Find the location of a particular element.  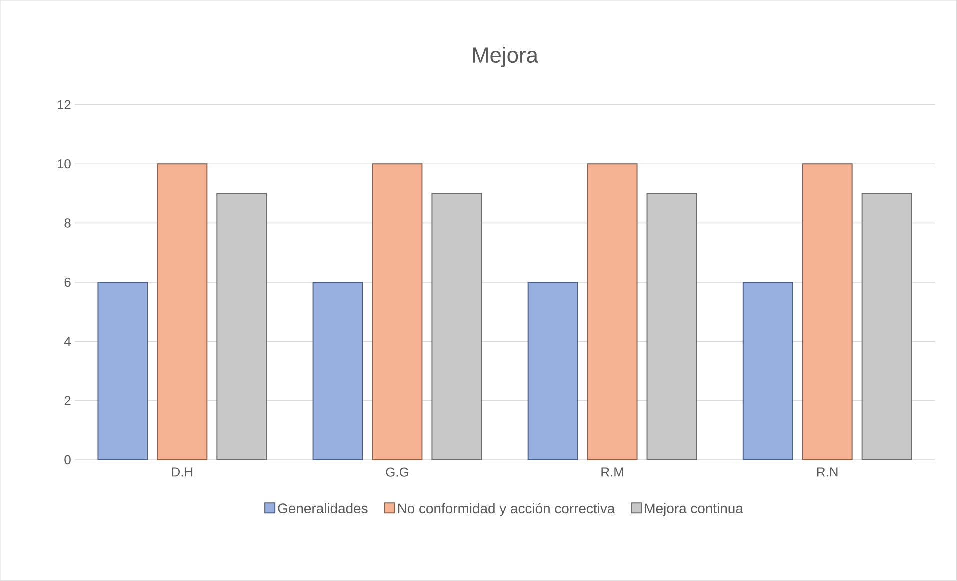

y-tick-label: 8 is located at coordinates (67, 223).